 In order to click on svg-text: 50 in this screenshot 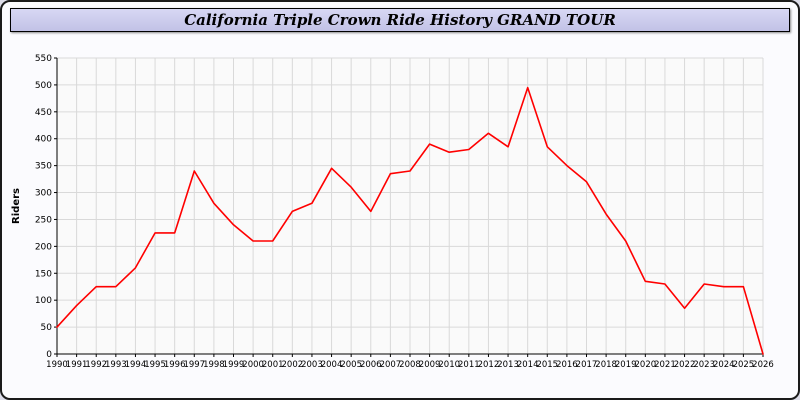, I will do `click(47, 328)`.